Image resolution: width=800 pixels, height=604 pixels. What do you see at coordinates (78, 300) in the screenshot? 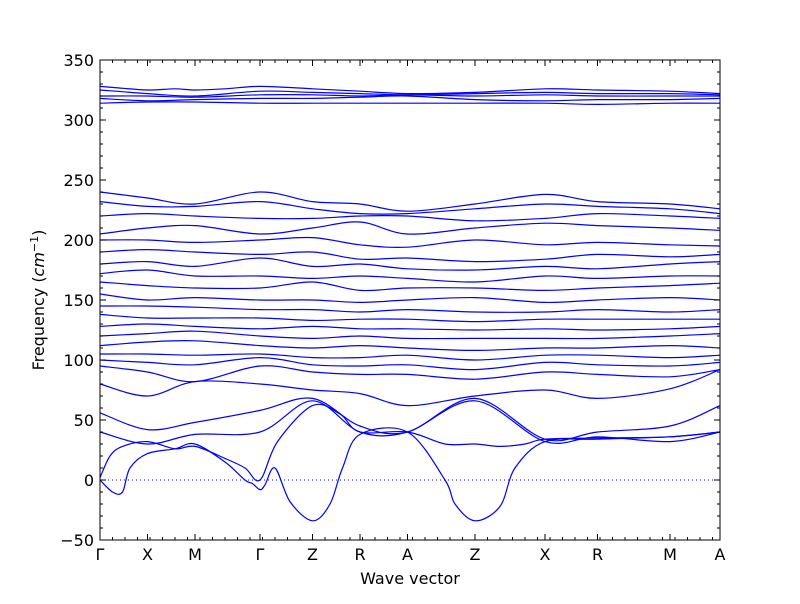
I see `y-tick-label: 150` at bounding box center [78, 300].